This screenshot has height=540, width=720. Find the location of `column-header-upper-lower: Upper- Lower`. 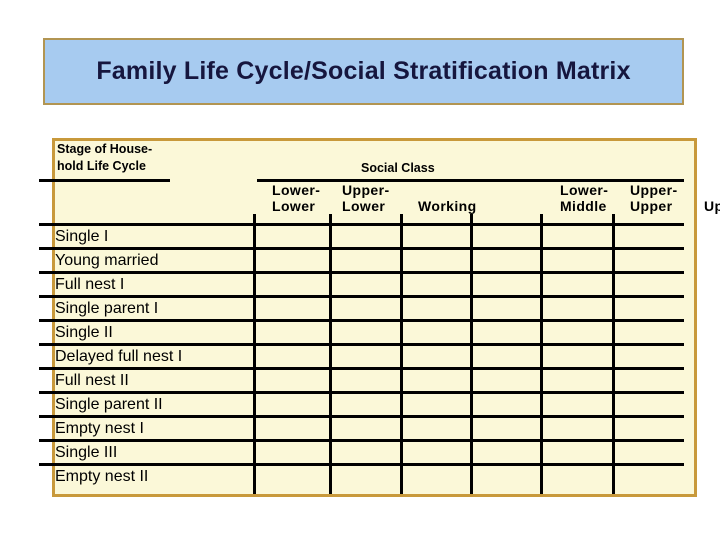

column-header-upper-lower: Upper- Lower is located at coordinates (366, 198).